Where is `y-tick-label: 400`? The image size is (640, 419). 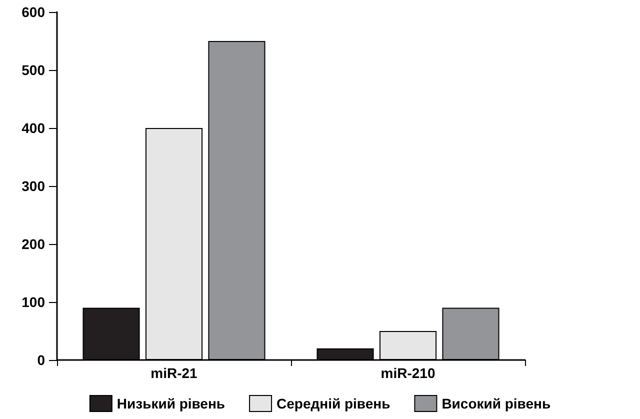
y-tick-label: 400 is located at coordinates (34, 128).